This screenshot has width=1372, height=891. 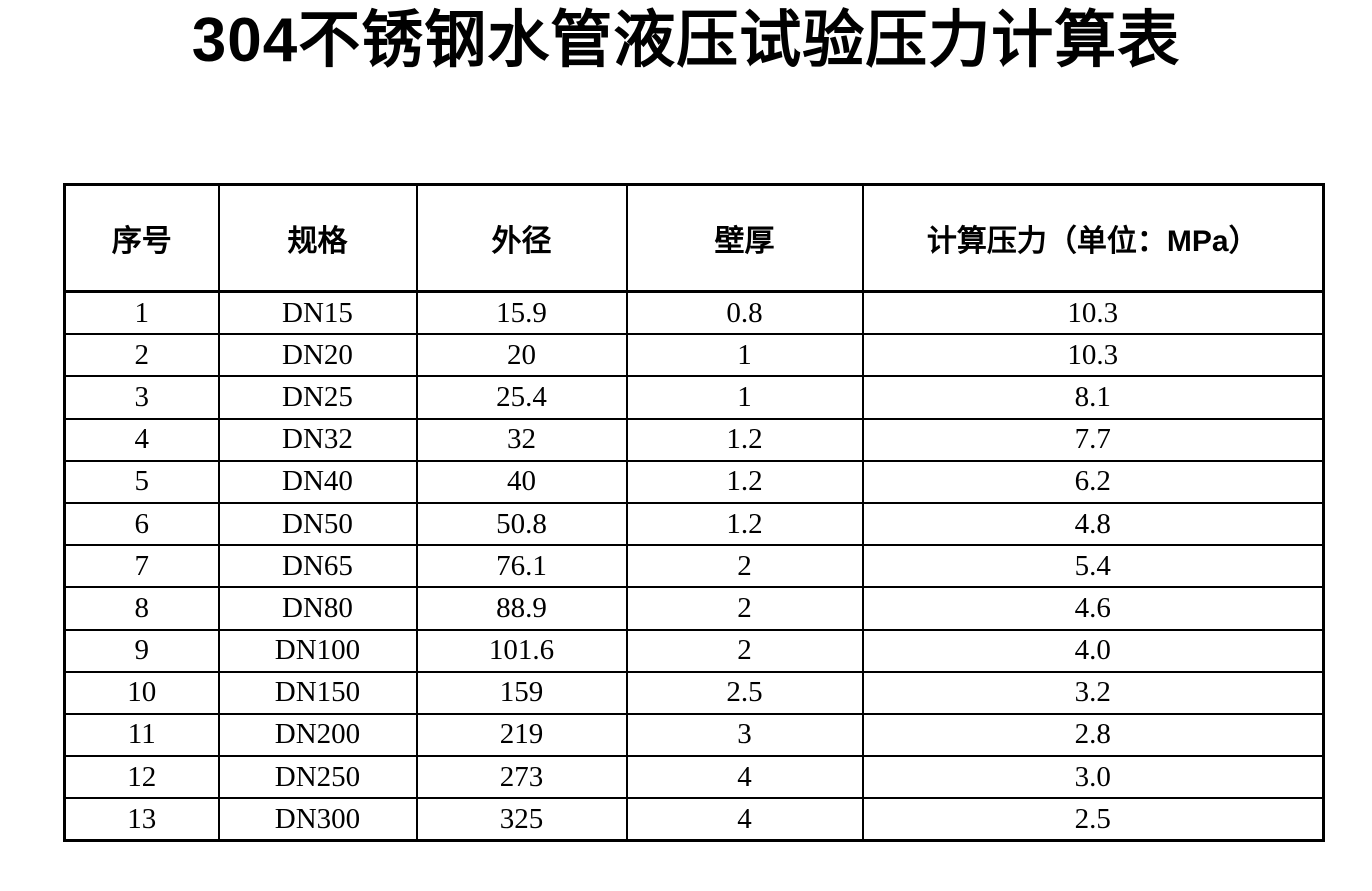 I want to click on table-row: 1 DN15 15.9 0.8 10.3, so click(x=694, y=313).